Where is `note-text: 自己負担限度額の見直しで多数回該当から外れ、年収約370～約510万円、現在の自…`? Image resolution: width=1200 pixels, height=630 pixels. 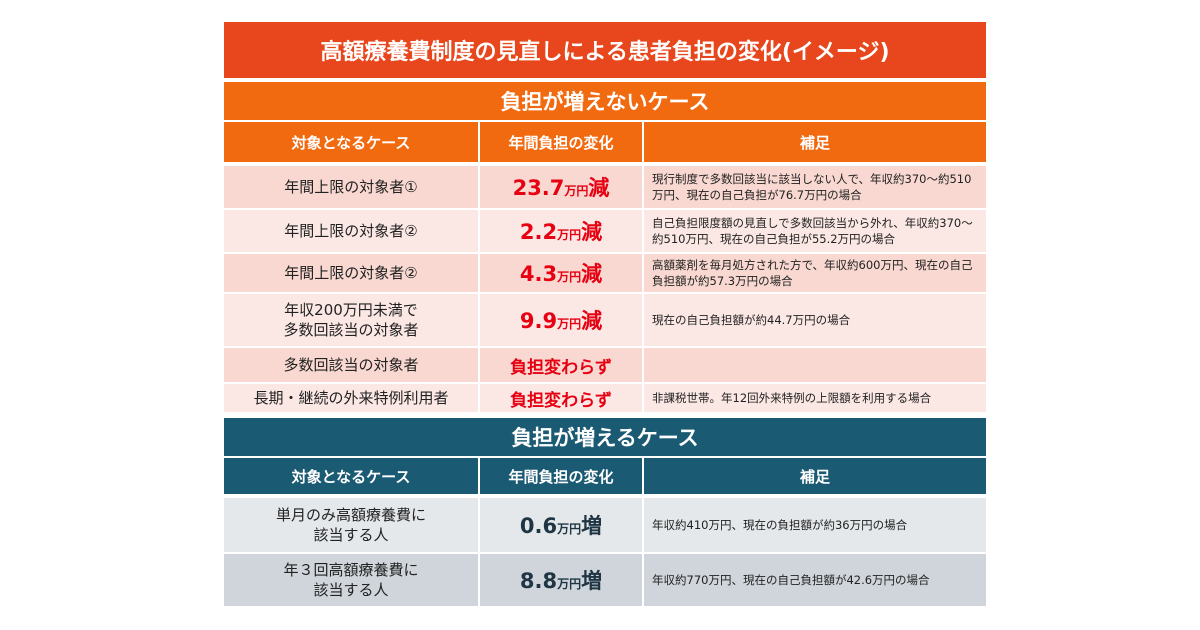
note-text: 自己負担限度額の見直しで多数回該当から外れ、年収約370～約510万円、現在の自… is located at coordinates (812, 230).